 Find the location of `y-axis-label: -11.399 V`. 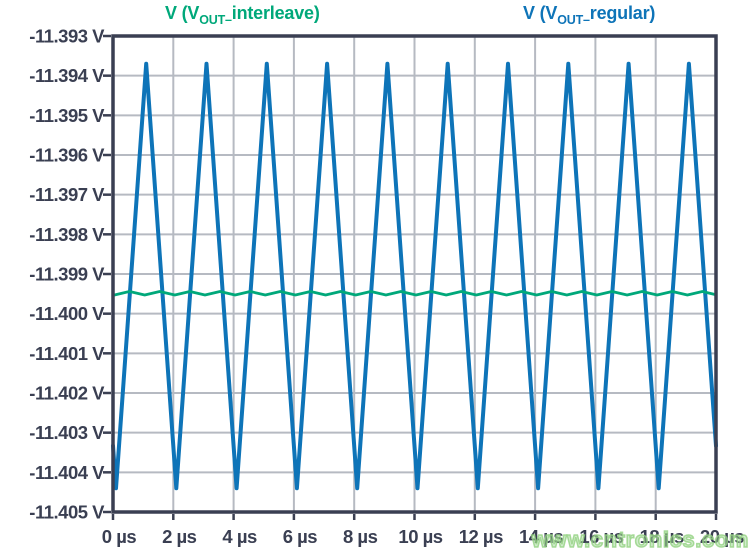

y-axis-label: -11.399 V is located at coordinates (67, 274).